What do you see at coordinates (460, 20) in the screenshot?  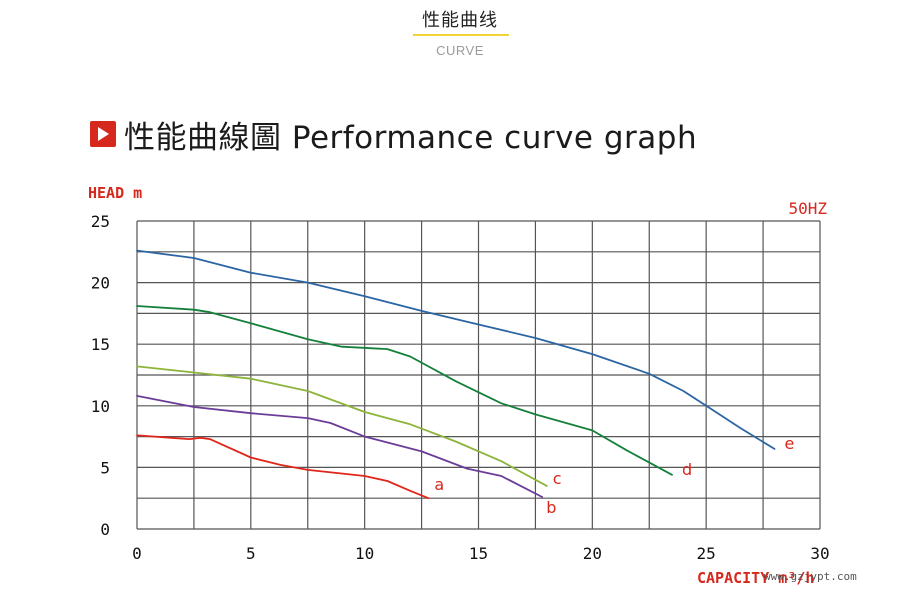 I see `page-title: 性能曲线` at bounding box center [460, 20].